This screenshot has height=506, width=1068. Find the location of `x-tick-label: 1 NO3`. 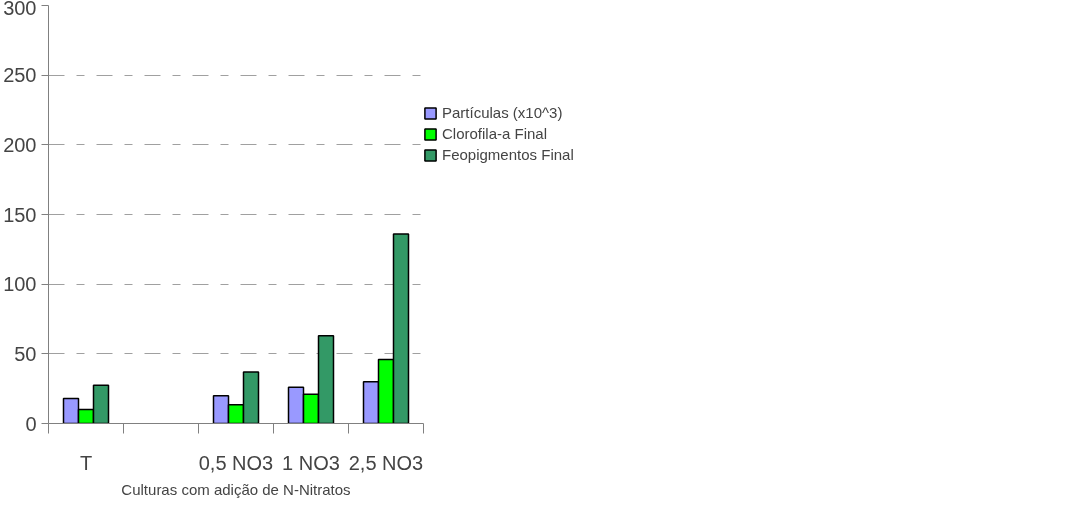

x-tick-label: 1 NO3 is located at coordinates (311, 462).